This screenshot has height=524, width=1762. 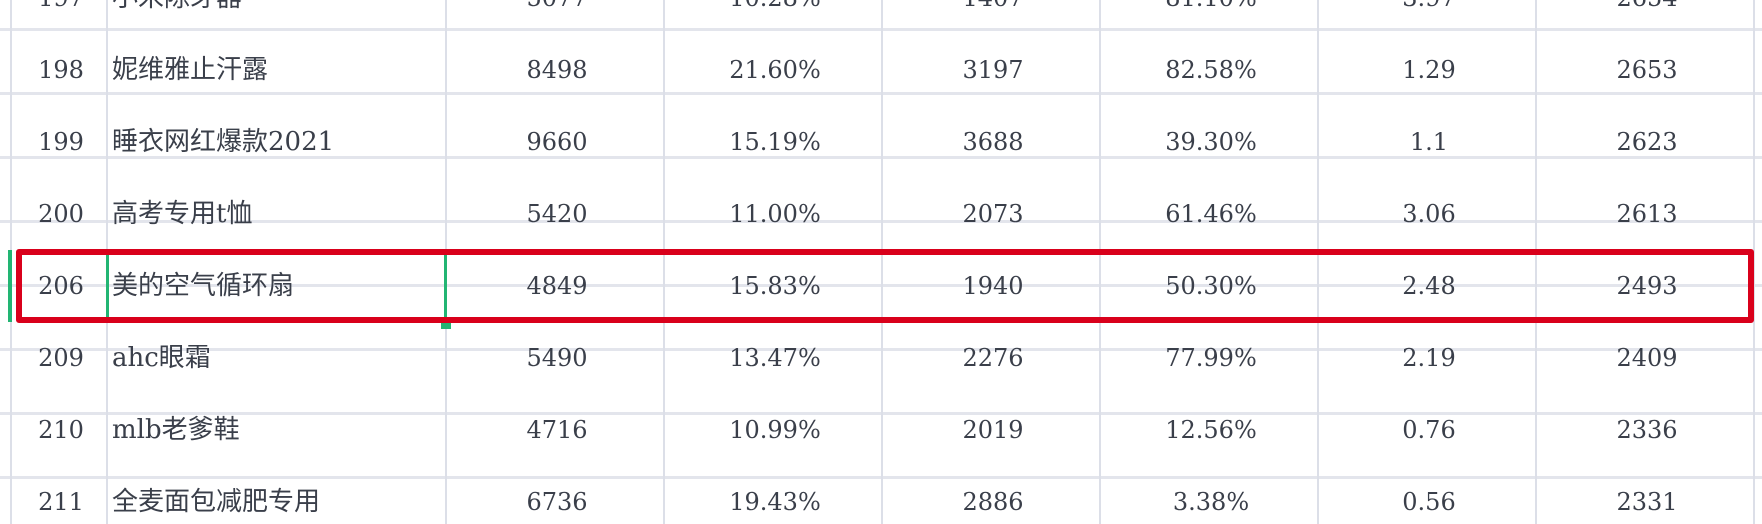 What do you see at coordinates (216, 502) in the screenshot?
I see `keyword-cell: 全麦面包减肥专用` at bounding box center [216, 502].